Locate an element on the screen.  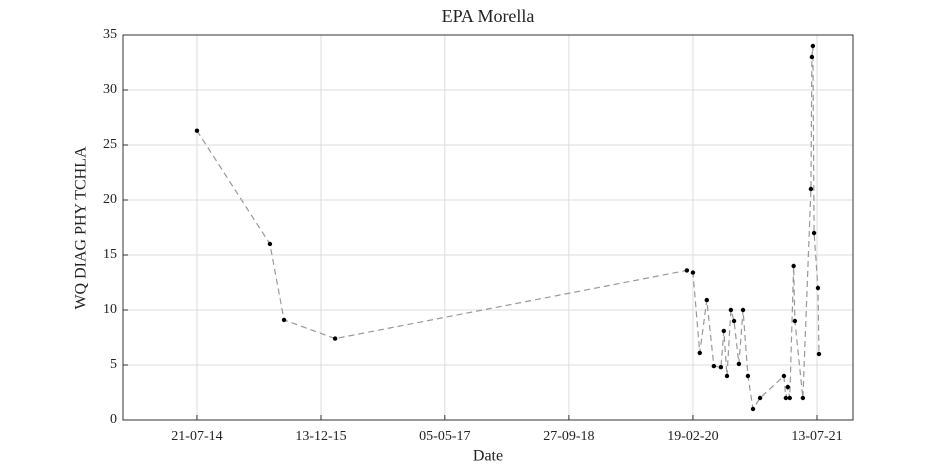
y-tick-label: 25 is located at coordinates (110, 144).